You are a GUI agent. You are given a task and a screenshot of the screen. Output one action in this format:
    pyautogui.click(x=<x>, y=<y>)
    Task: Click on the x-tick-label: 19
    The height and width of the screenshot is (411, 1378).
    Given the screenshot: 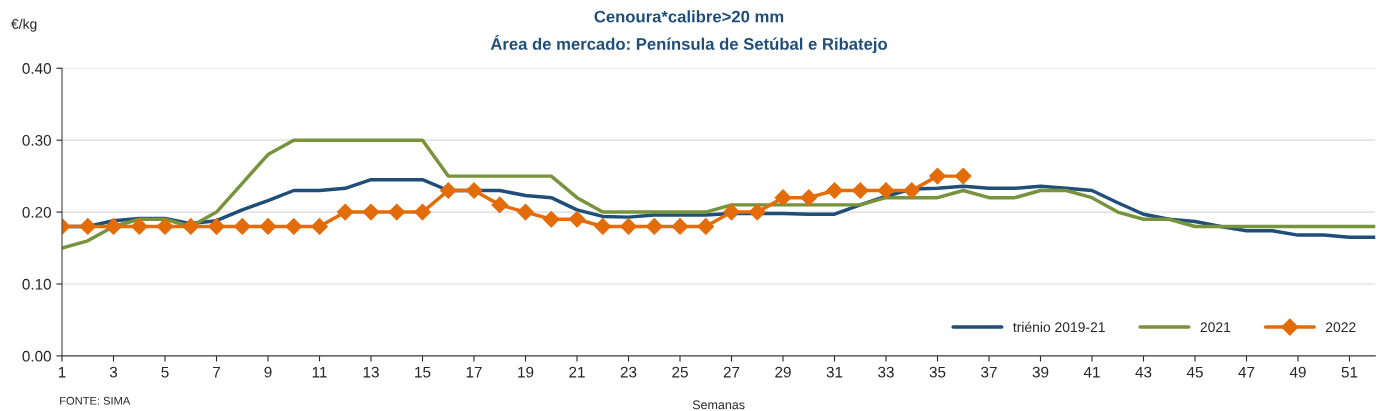 What is the action you would take?
    pyautogui.click(x=526, y=372)
    